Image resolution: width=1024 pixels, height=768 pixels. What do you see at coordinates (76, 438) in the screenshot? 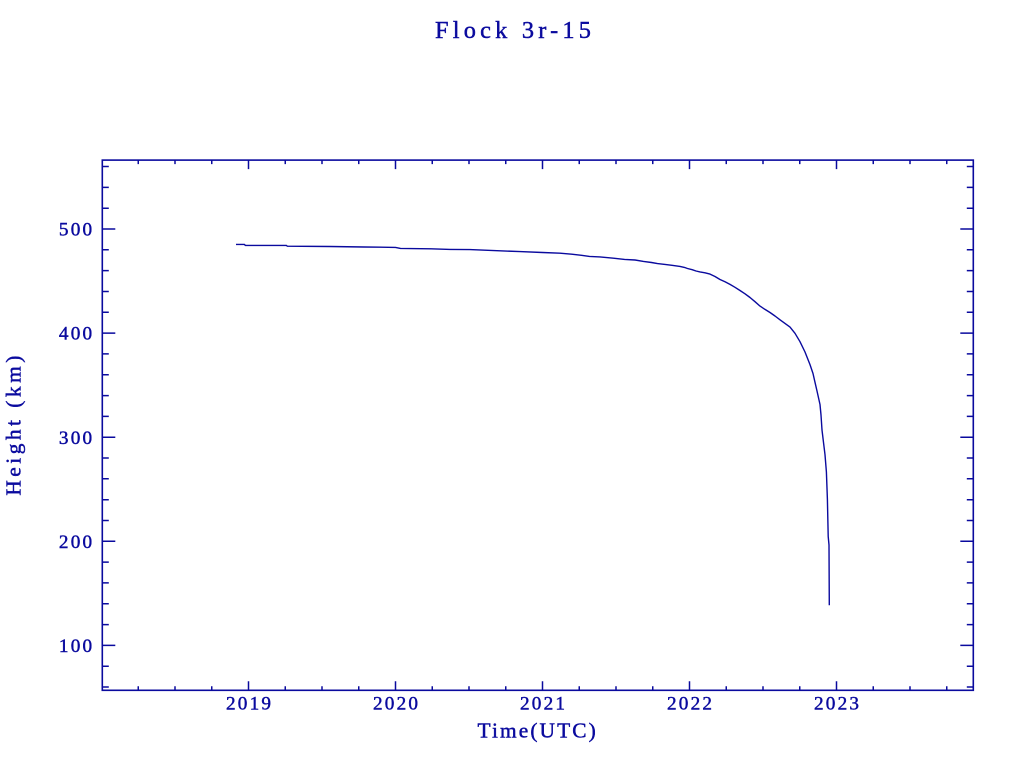
I see `svg-text: 300` at bounding box center [76, 438].